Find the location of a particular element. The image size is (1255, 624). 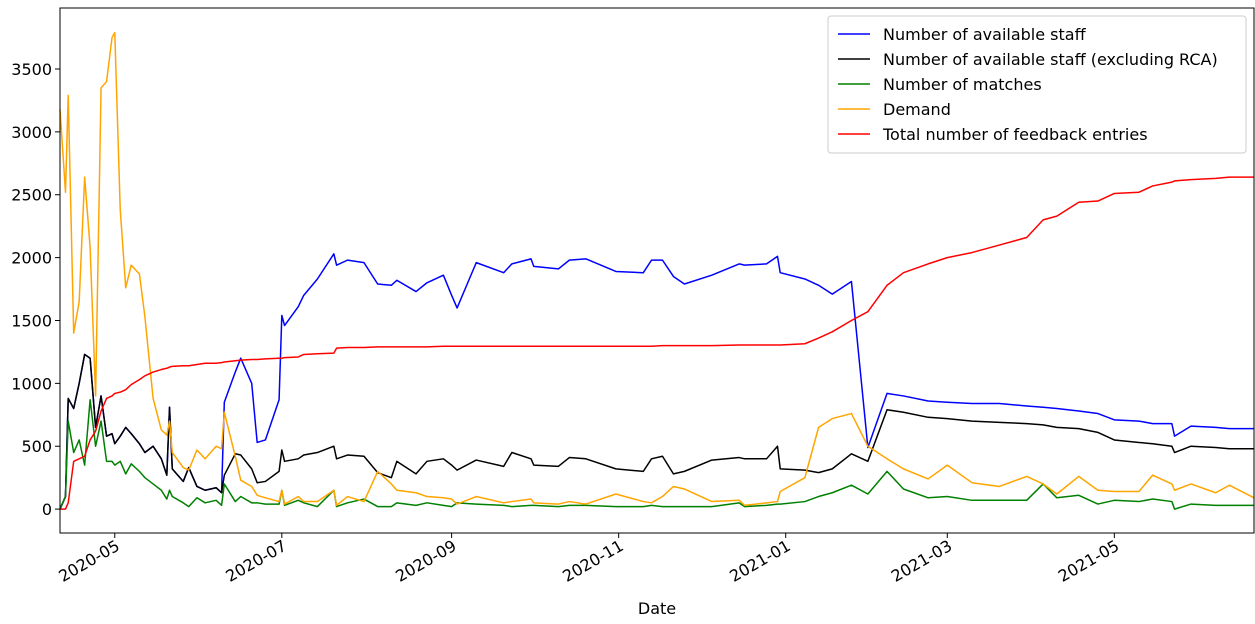

legend-label: Demand is located at coordinates (917, 109).